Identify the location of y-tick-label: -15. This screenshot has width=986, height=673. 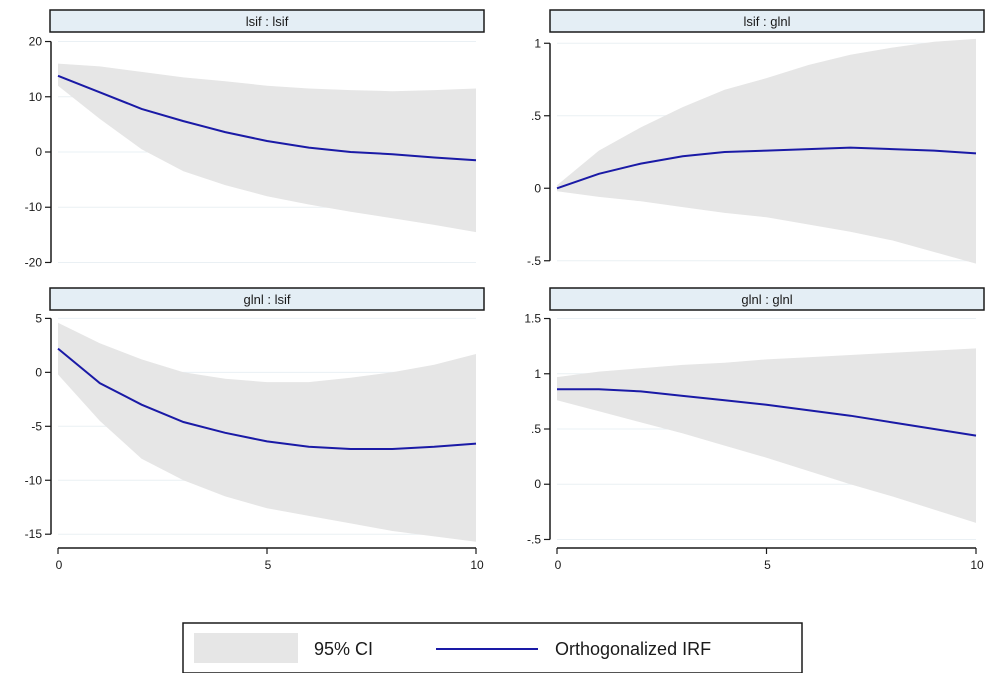
(34, 534).